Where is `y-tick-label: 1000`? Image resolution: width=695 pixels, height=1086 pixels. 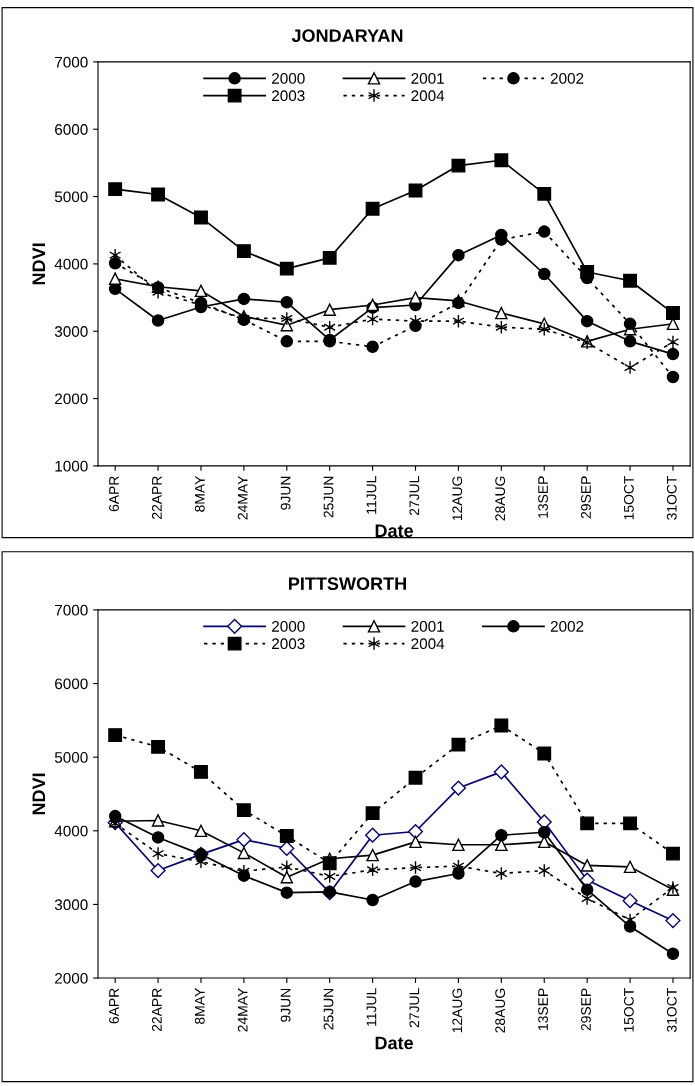
y-tick-label: 1000 is located at coordinates (71, 466).